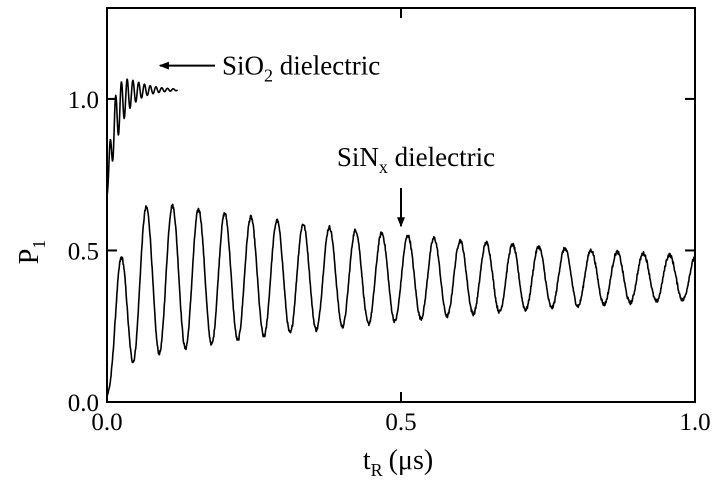 The image size is (723, 483). I want to click on x-axis-label-main: t, so click(367, 460).